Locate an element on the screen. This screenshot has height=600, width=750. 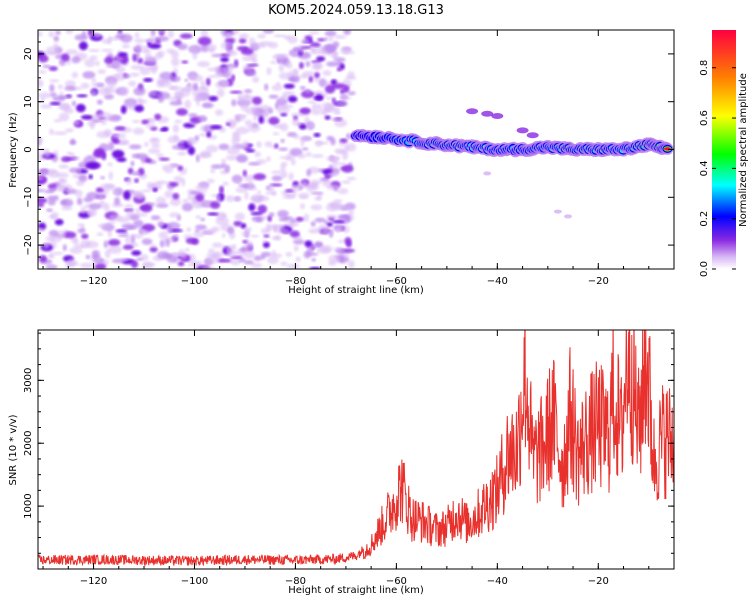
y-tick-label: 2000 is located at coordinates (28, 442).